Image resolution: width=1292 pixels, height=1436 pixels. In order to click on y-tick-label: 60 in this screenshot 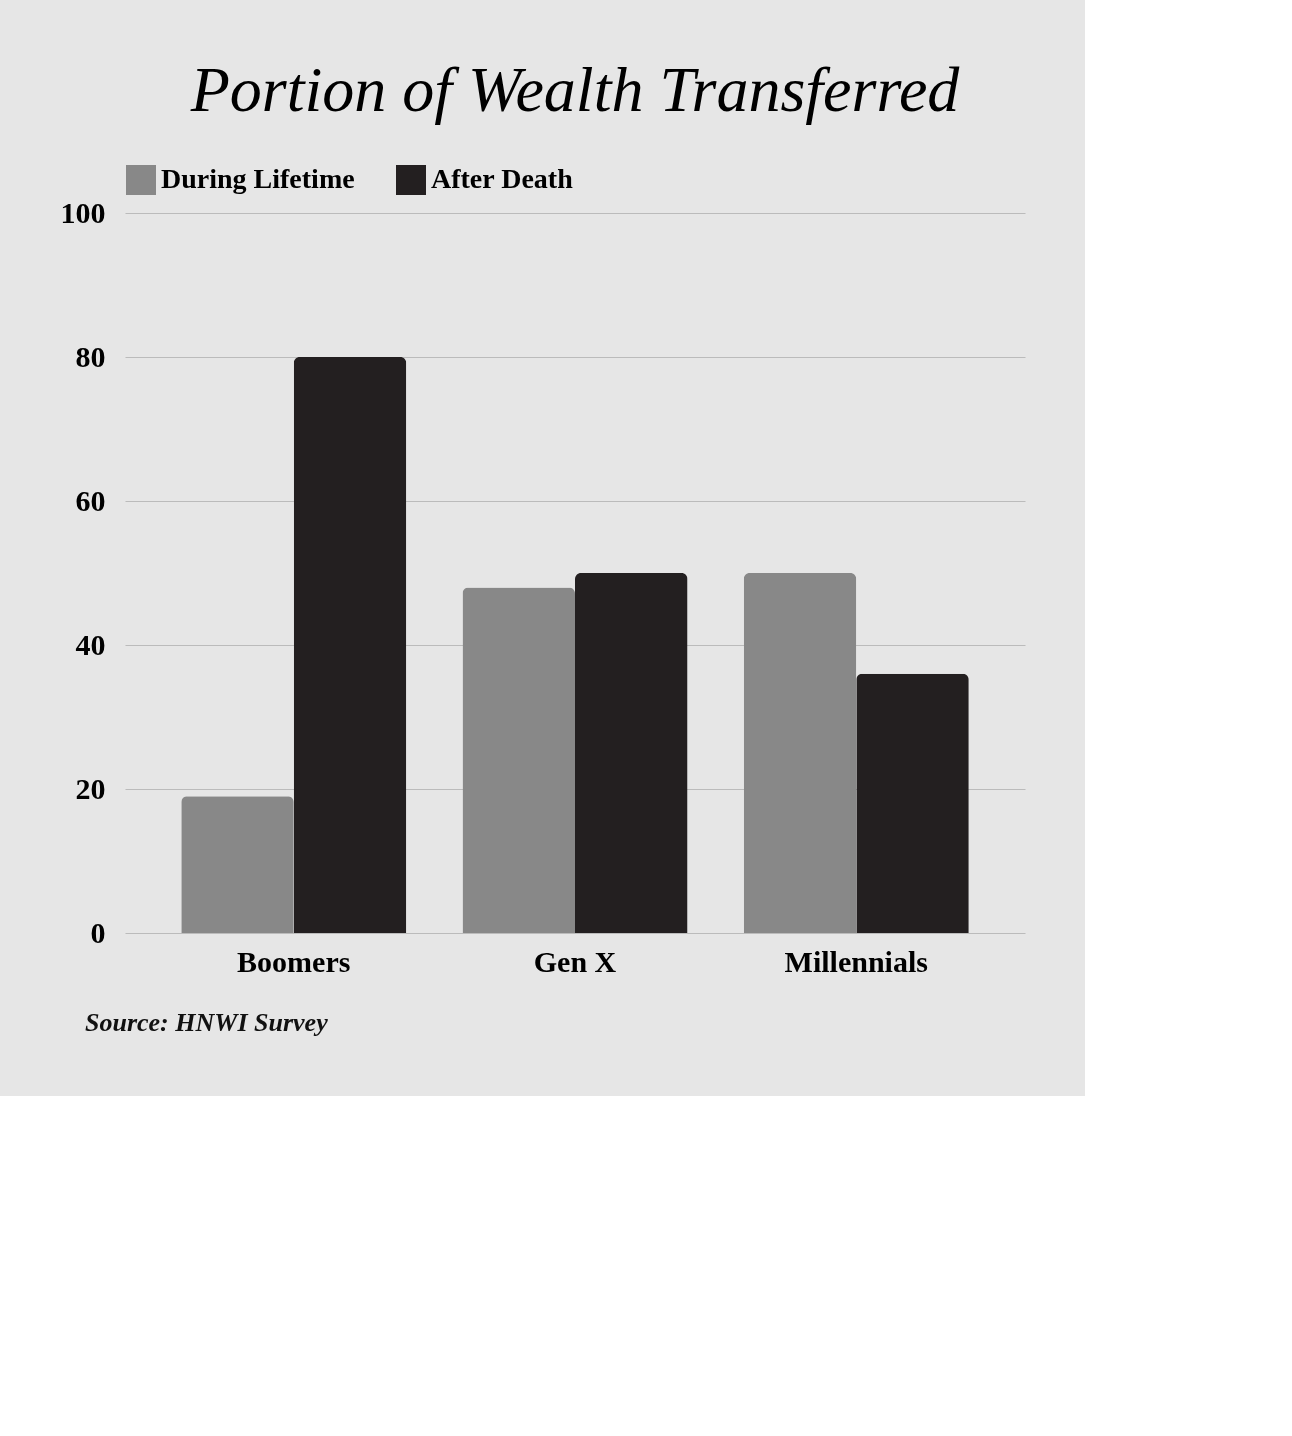, I will do `click(90, 500)`.